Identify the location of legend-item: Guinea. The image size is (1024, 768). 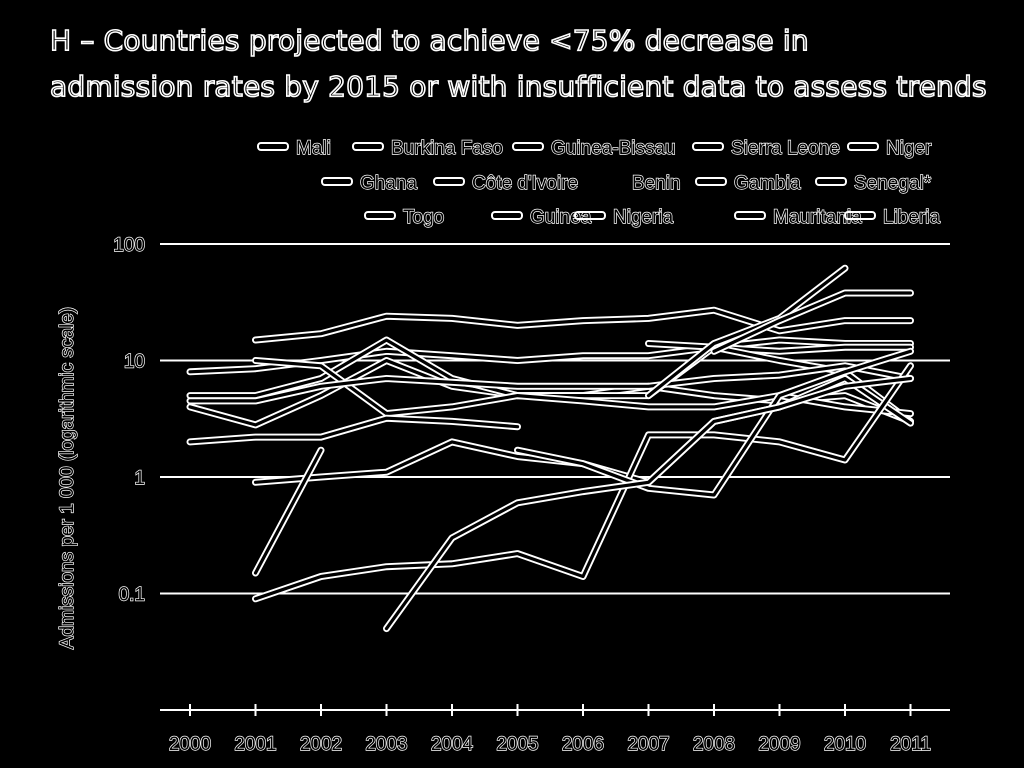
(541, 217).